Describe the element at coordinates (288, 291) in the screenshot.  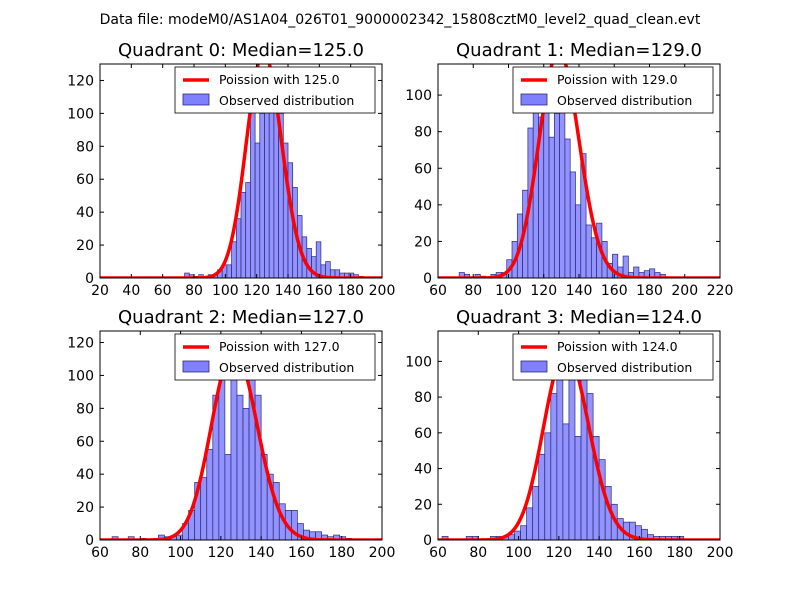
I see `quadrant-0-xtick-label-6: 140` at that location.